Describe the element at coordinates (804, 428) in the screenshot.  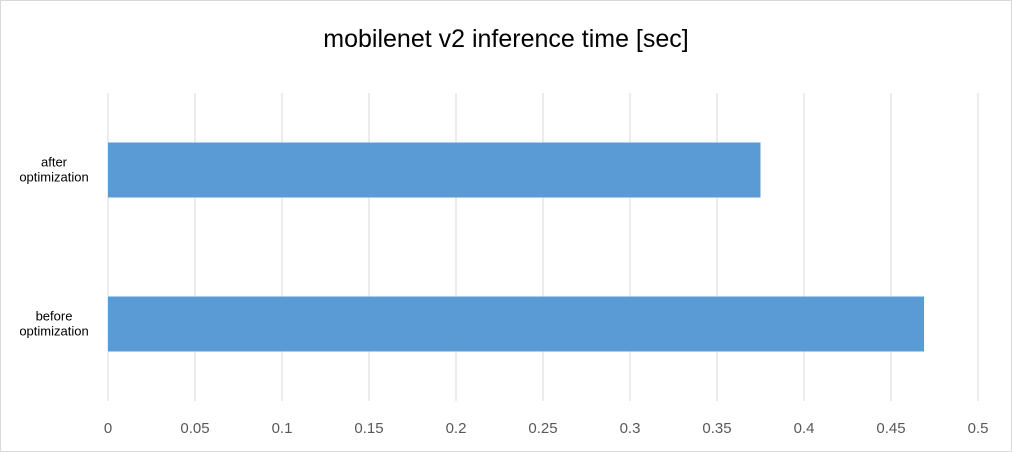
I see `x-tick-label: 0.4` at that location.